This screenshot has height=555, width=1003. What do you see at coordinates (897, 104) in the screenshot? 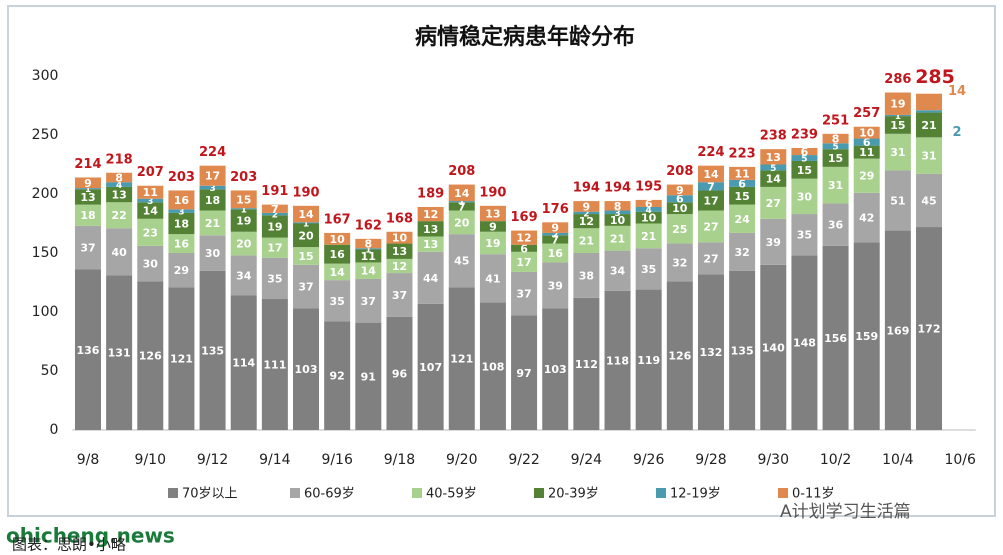
I see `segment-label: 19` at bounding box center [897, 104].